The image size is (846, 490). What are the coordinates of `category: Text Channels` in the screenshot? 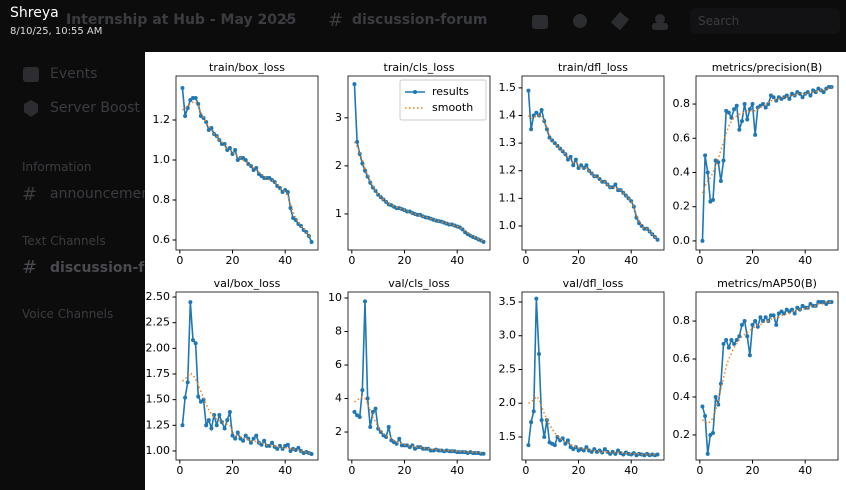 It's located at (64, 241).